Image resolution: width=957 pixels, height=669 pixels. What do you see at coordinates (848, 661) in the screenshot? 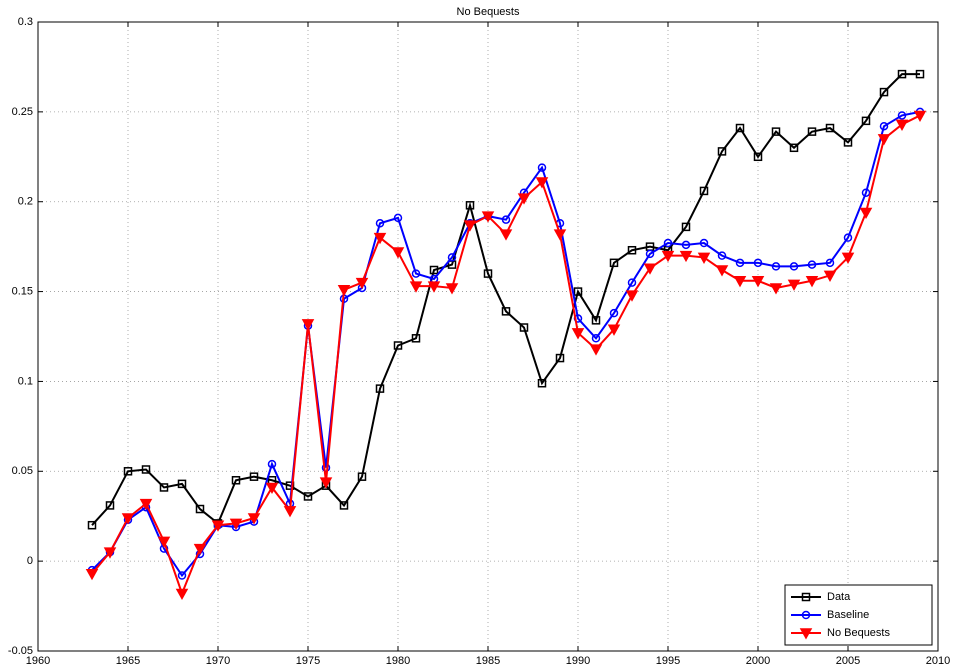
I see `x-tick-label: 2005` at bounding box center [848, 661].